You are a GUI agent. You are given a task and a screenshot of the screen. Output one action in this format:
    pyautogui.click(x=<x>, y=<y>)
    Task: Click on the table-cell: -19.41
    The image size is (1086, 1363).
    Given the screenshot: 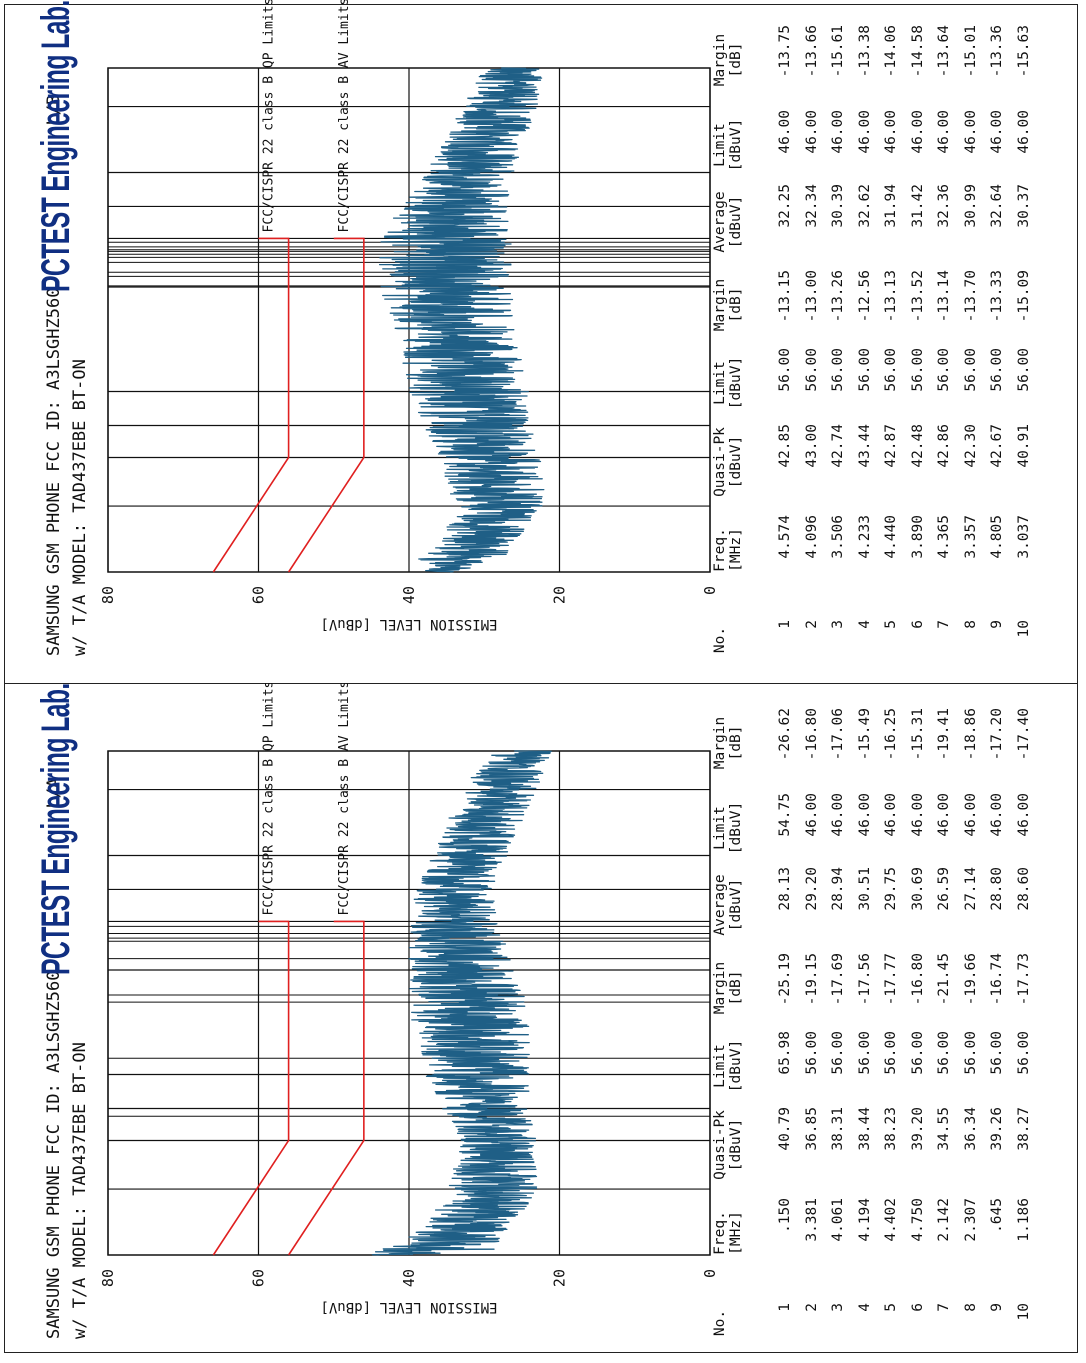 What is the action you would take?
    pyautogui.click(x=944, y=734)
    